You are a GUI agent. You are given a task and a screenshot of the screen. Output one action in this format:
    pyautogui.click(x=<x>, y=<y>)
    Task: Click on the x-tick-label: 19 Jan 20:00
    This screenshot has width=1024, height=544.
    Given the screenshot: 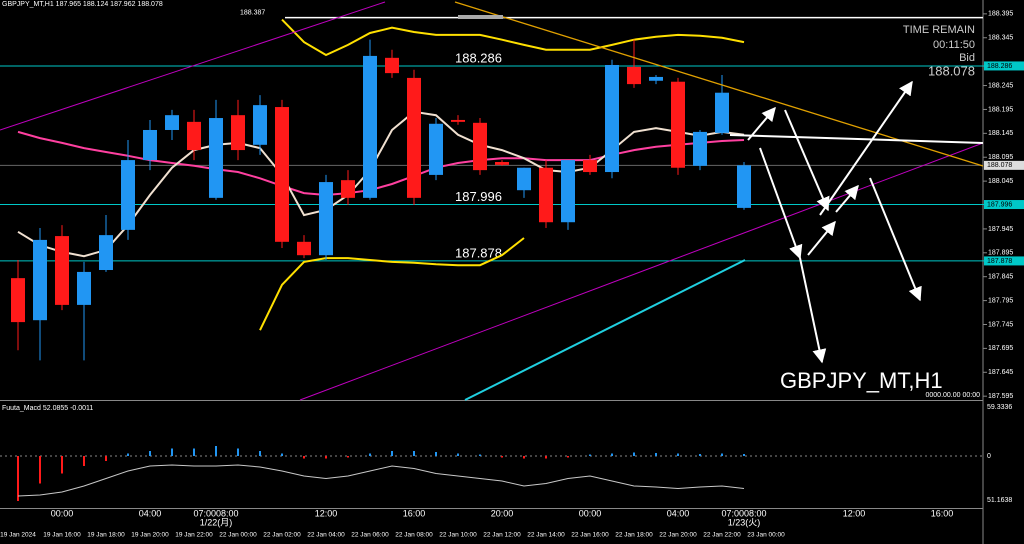 What is the action you would take?
    pyautogui.click(x=150, y=535)
    